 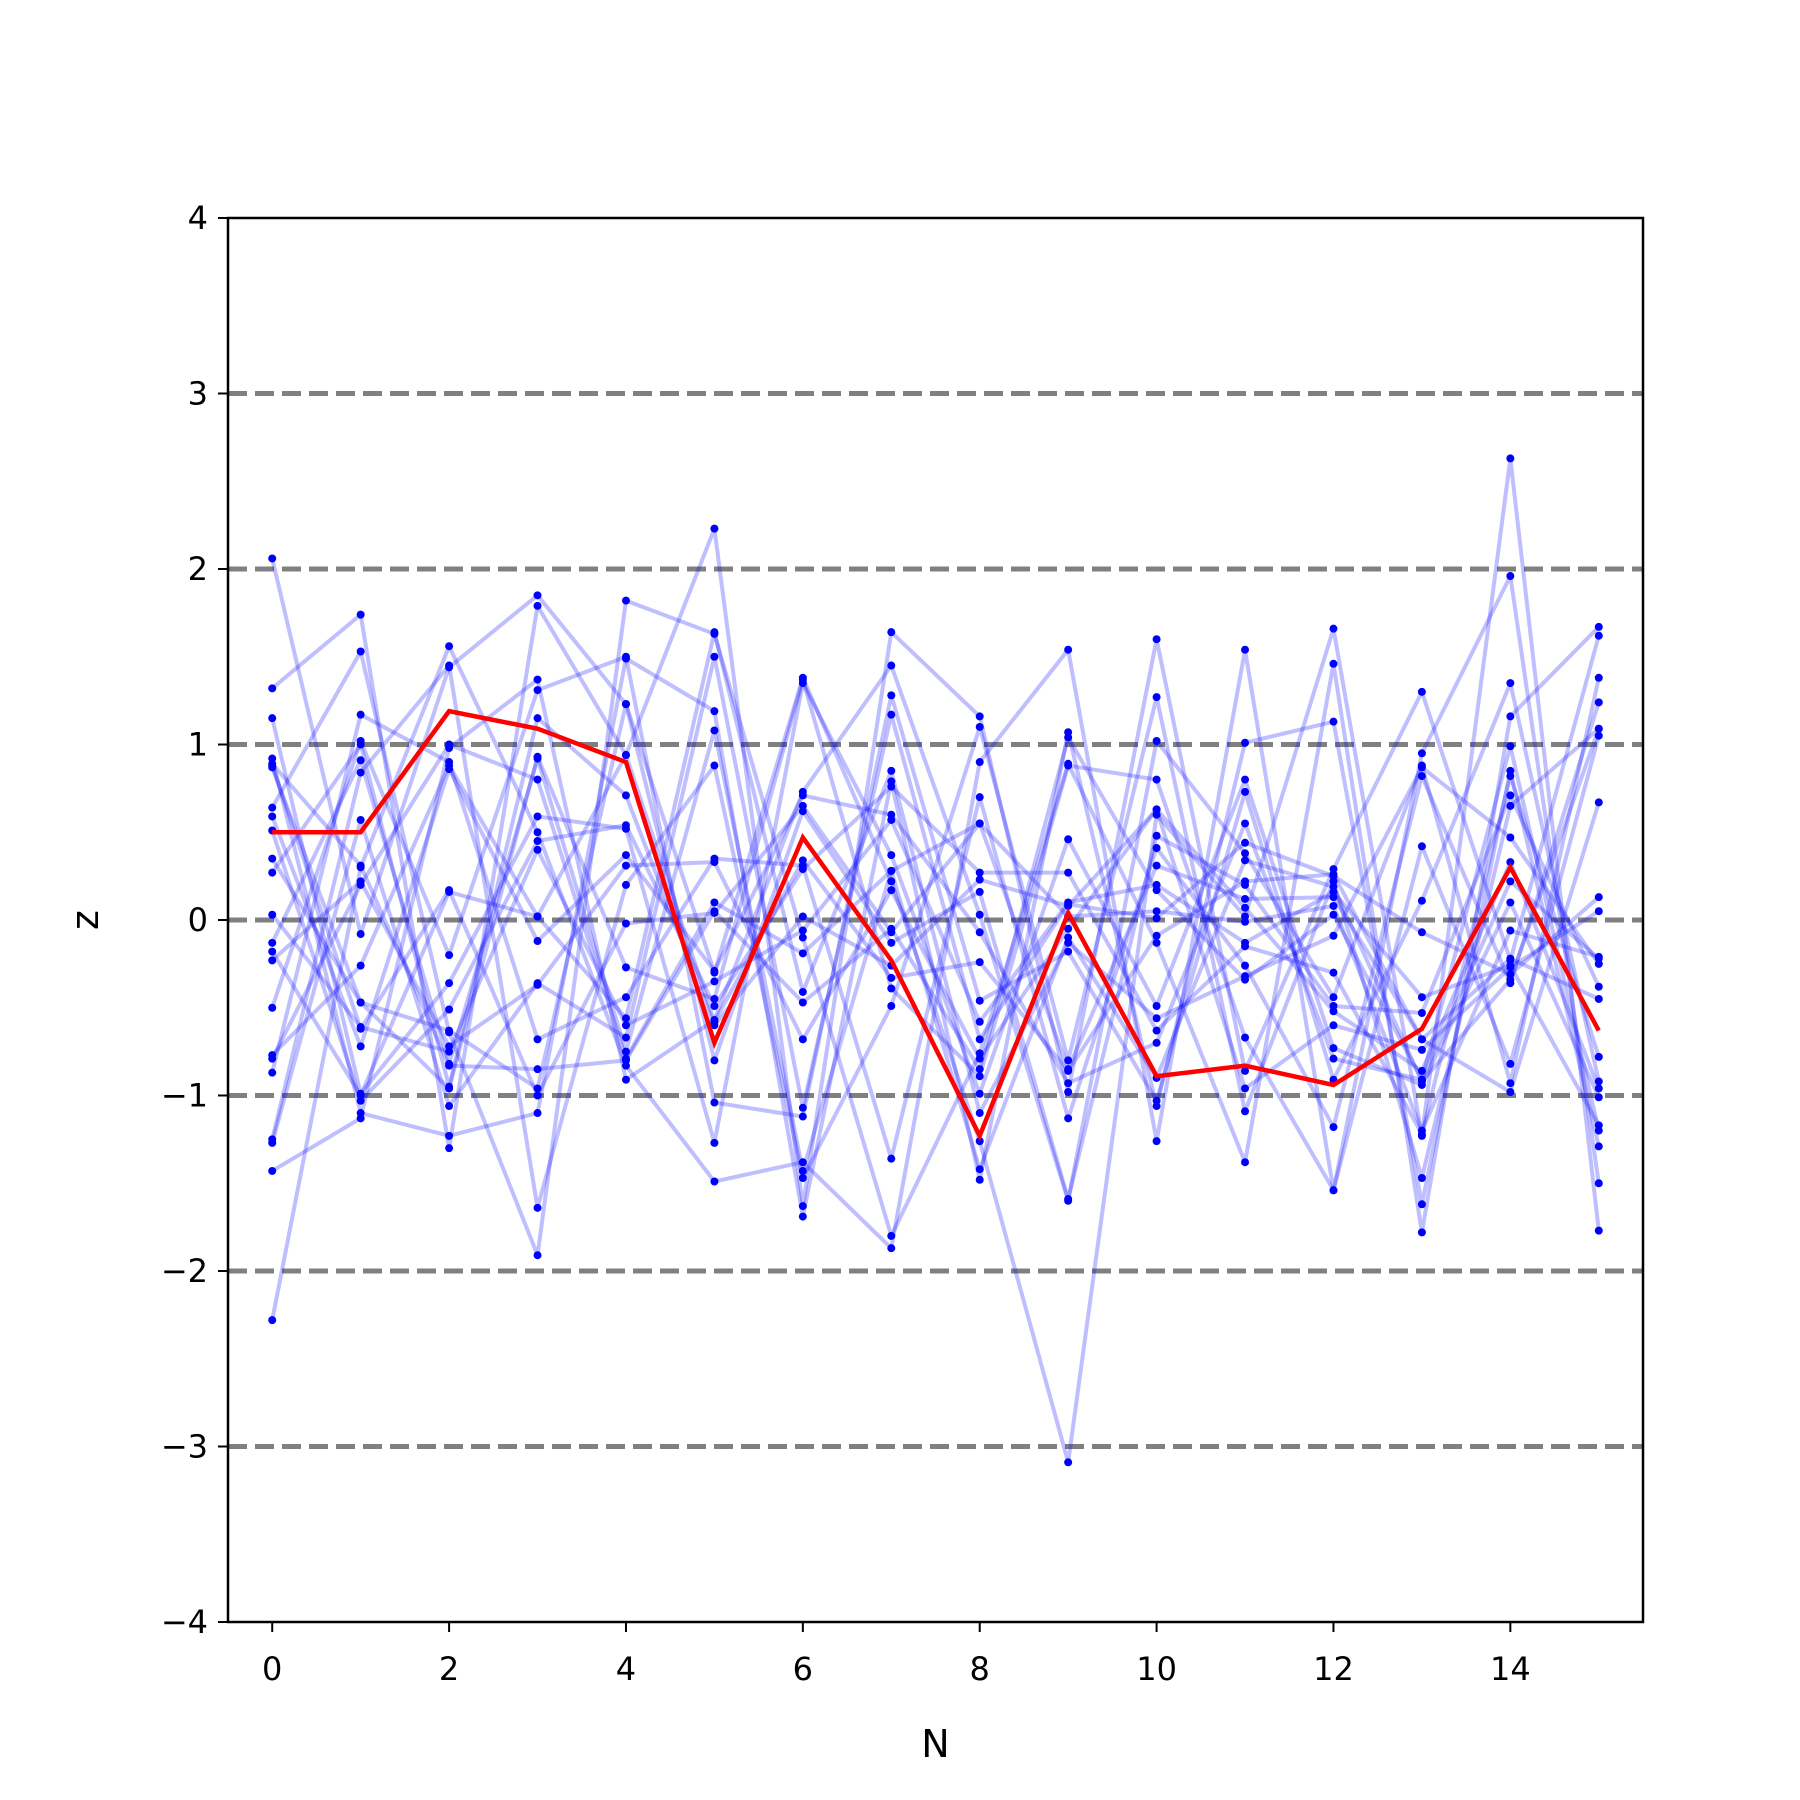 I want to click on y-tick-label: 1, so click(x=198, y=745).